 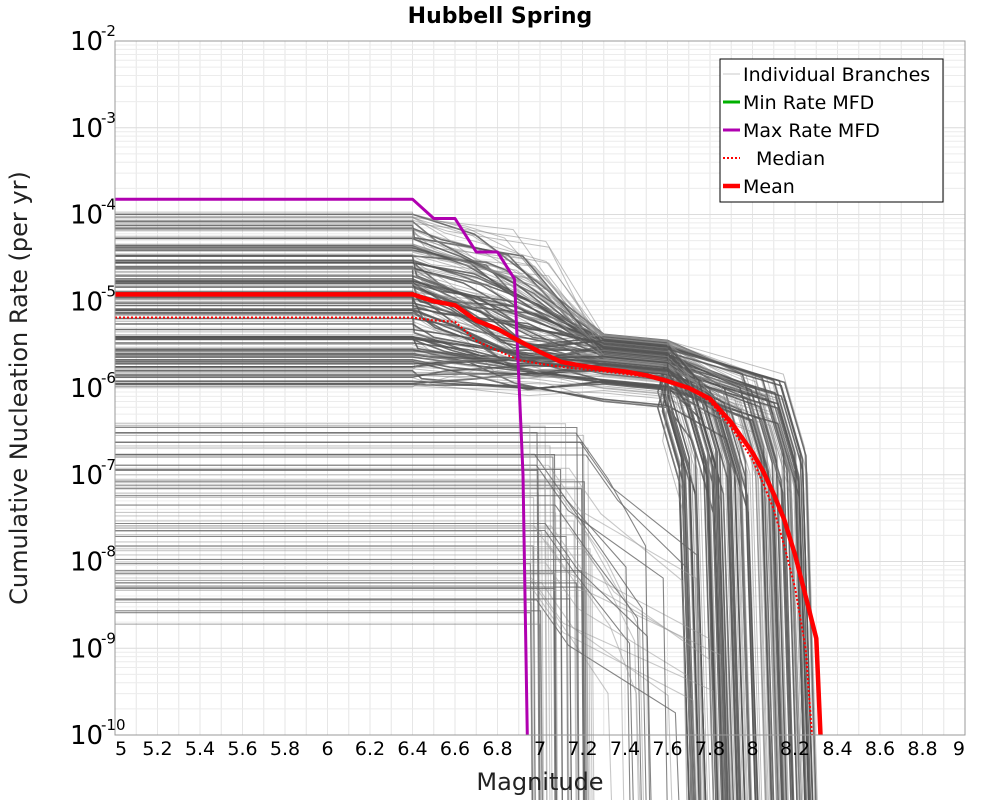 What do you see at coordinates (108, 465) in the screenshot?
I see `y-tick-label-exponent: -7` at bounding box center [108, 465].